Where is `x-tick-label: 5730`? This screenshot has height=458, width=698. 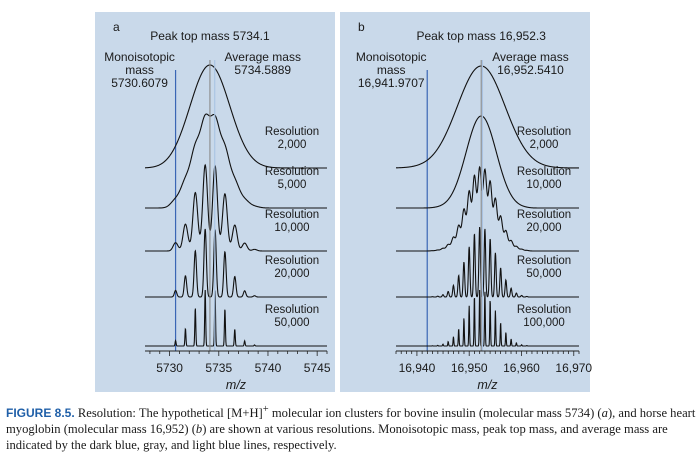 x-tick-label: 5730 is located at coordinates (169, 368).